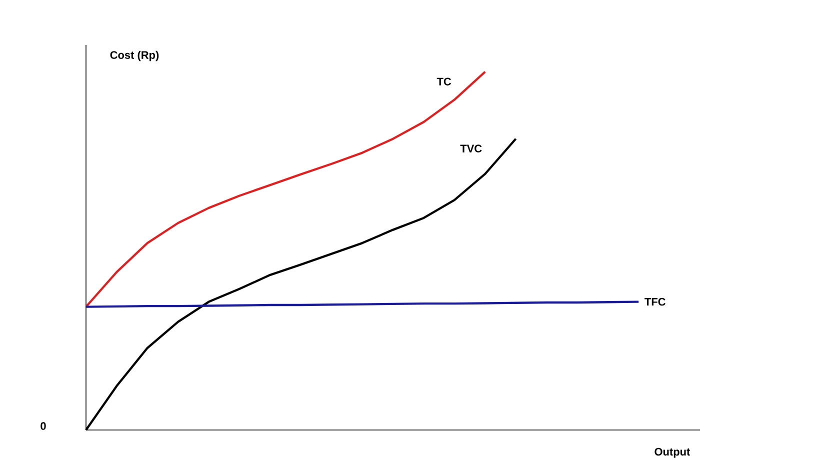  I want to click on y-axis-title: Cost (Rp), so click(134, 56).